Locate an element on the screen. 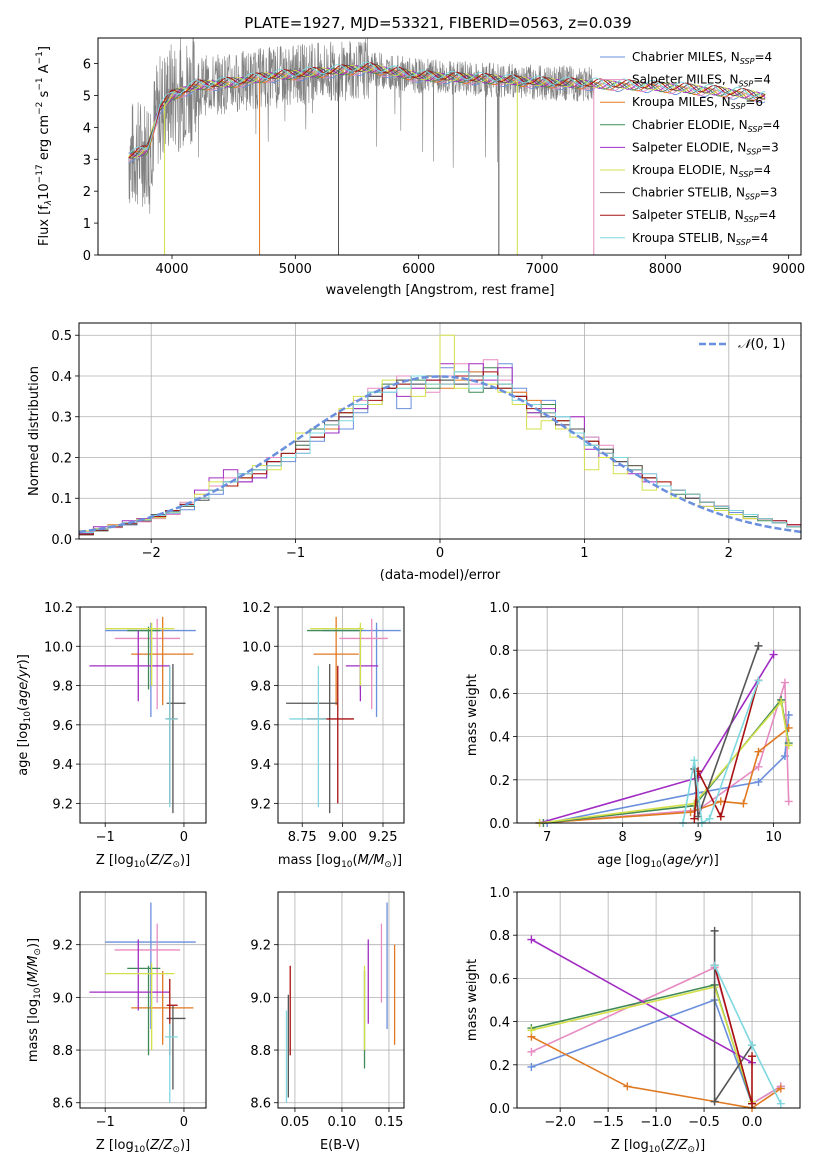 The width and height of the screenshot is (819, 1170). mass-vs-Z-frame is located at coordinates (143, 1000).